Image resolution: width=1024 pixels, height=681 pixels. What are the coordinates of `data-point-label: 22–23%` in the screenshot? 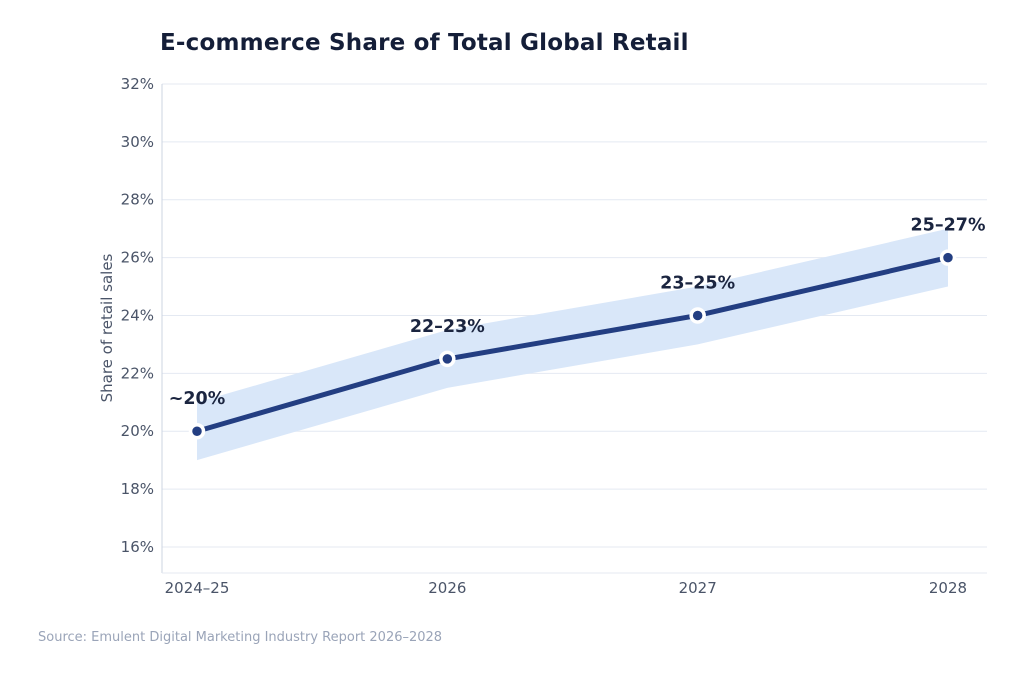 It's located at (447, 327).